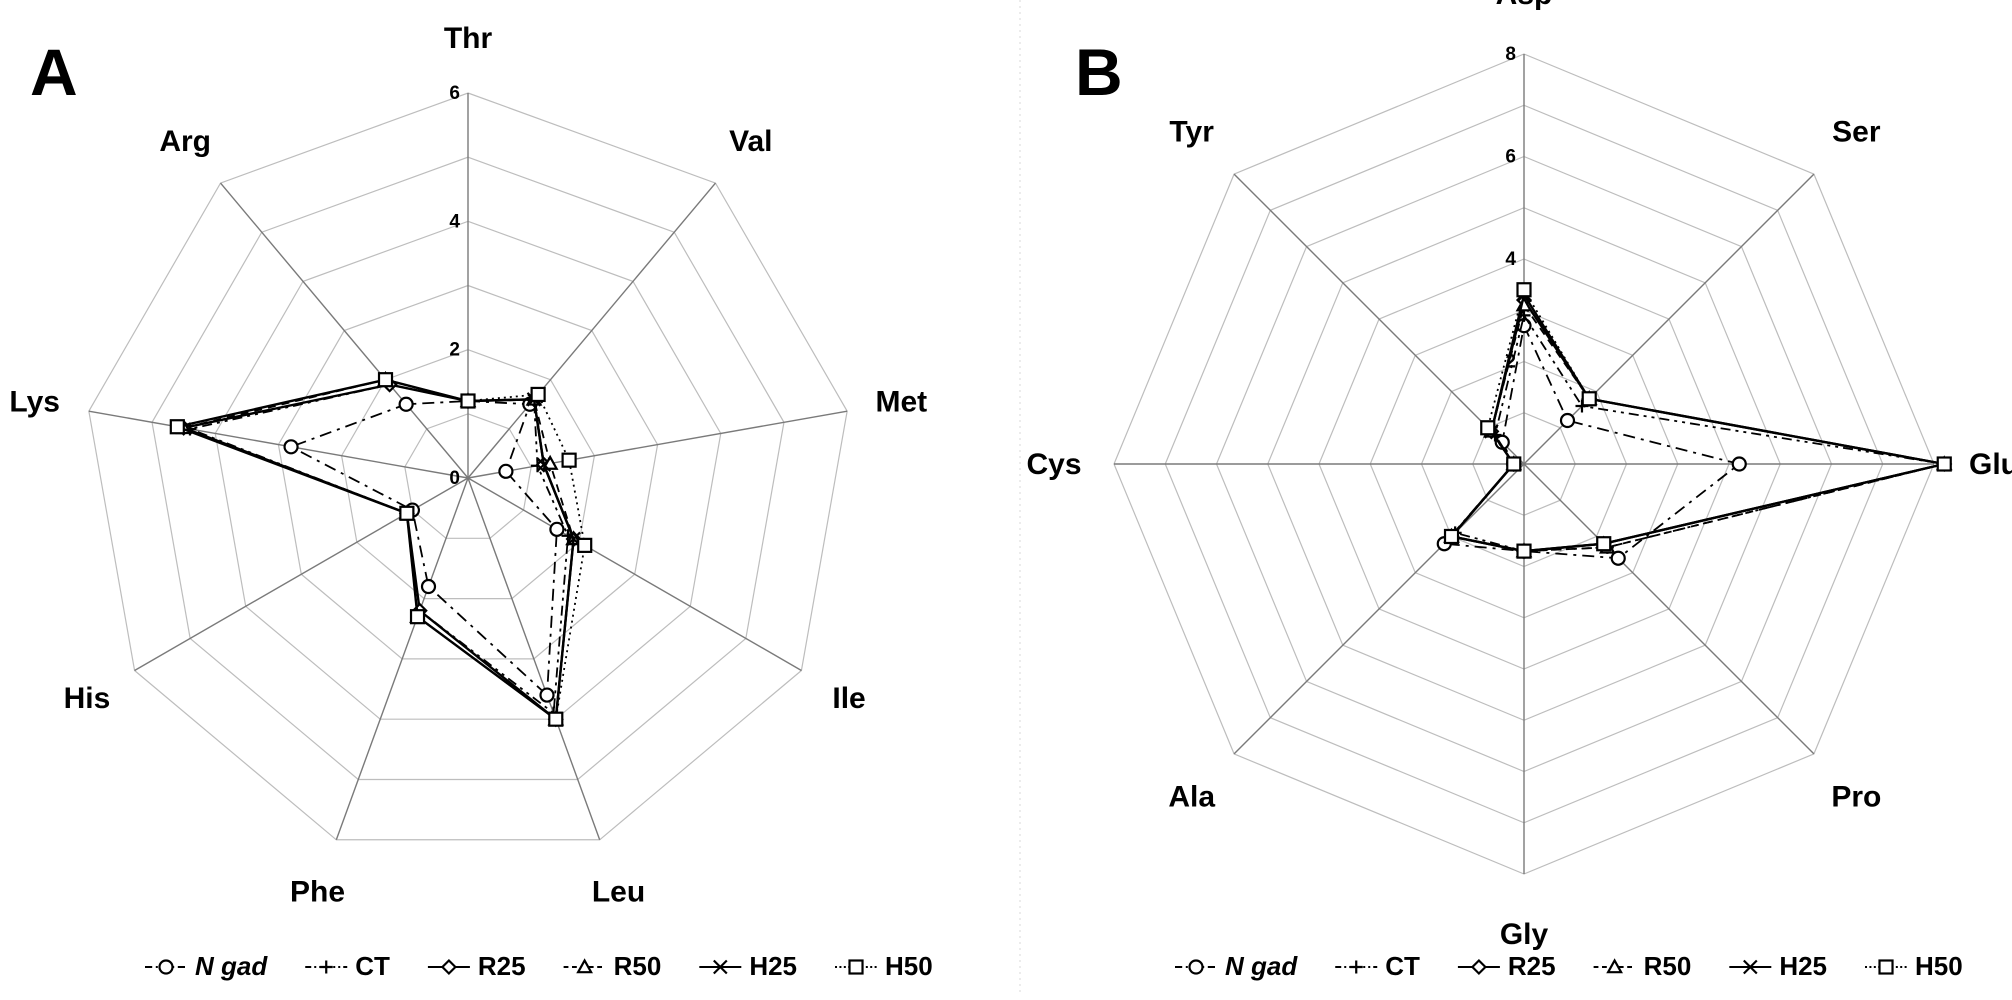 The width and height of the screenshot is (2012, 1000). Describe the element at coordinates (1451, 536) in the screenshot. I see `data-point-h50-ala` at that location.